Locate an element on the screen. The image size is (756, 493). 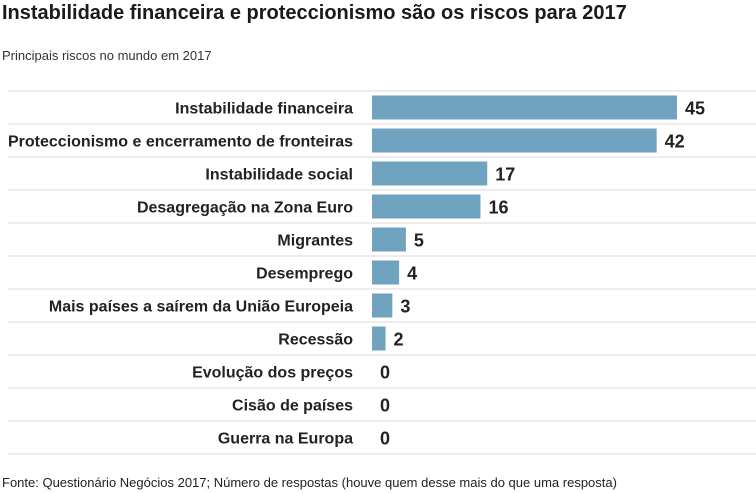
value-label: 3 is located at coordinates (405, 307).